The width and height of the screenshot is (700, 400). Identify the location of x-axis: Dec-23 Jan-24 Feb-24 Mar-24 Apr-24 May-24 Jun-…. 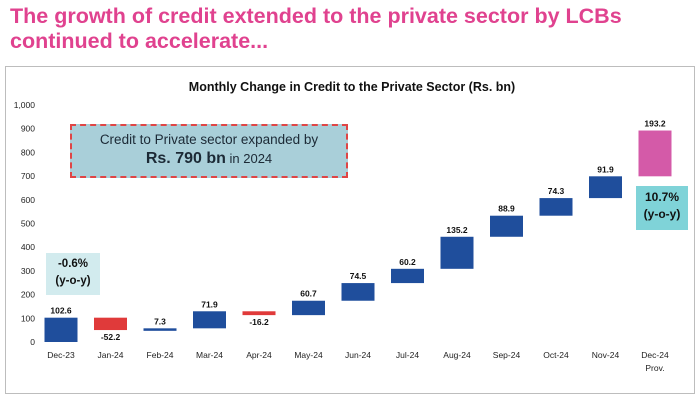
(358, 361).